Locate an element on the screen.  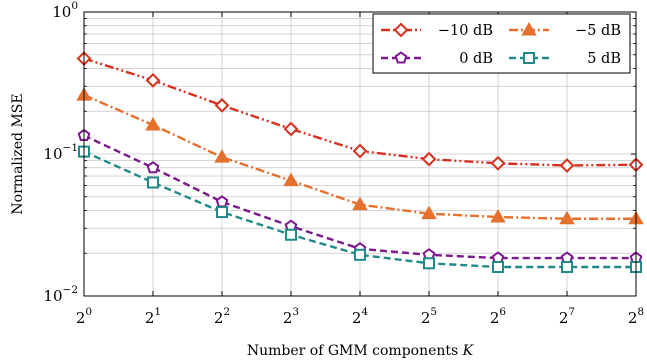
x-tick-label: 22 is located at coordinates (222, 316).